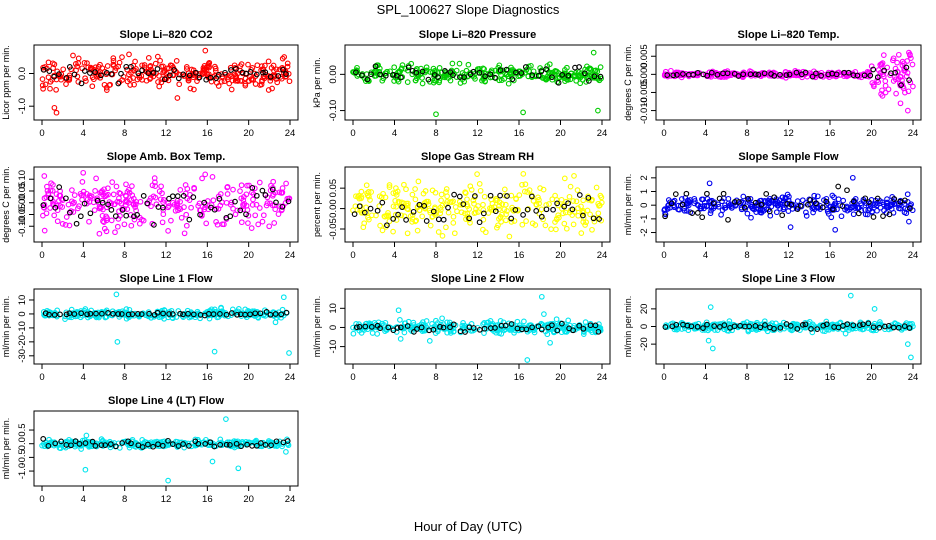 This screenshot has width=936, height=540. Describe the element at coordinates (22, 443) in the screenshot. I see `y-tick-label: 0.0` at that location.